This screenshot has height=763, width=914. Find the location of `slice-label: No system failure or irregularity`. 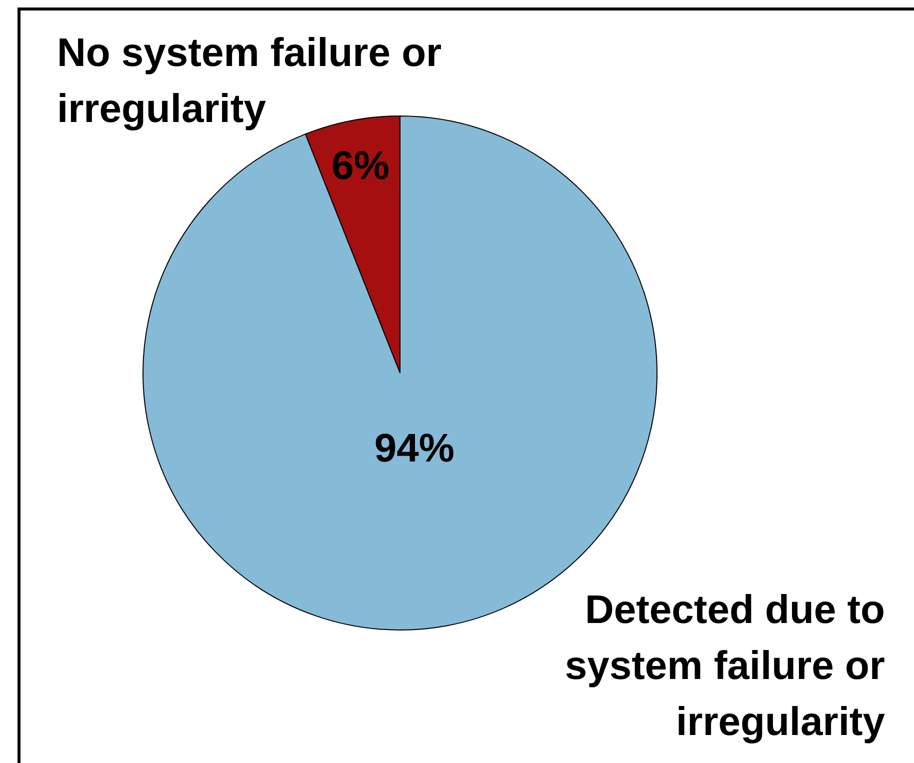

slice-label: No system failure or irregularity is located at coordinates (249, 81).